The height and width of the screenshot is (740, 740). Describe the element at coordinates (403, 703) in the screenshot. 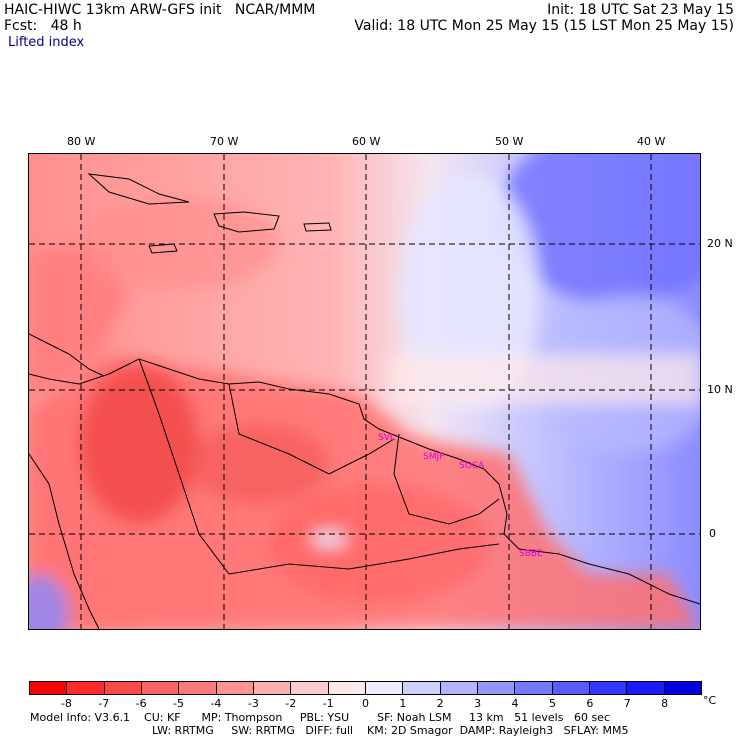

I see `colorbar-tick-label: 1` at that location.